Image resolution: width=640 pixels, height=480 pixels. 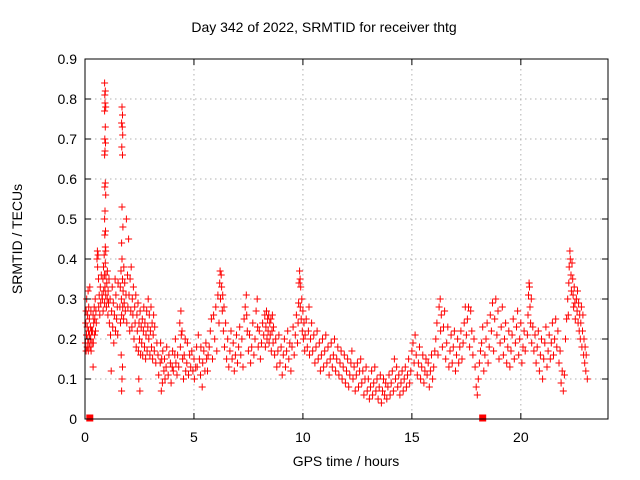 What do you see at coordinates (68, 99) in the screenshot?
I see `y-tick-label: 0.8` at bounding box center [68, 99].